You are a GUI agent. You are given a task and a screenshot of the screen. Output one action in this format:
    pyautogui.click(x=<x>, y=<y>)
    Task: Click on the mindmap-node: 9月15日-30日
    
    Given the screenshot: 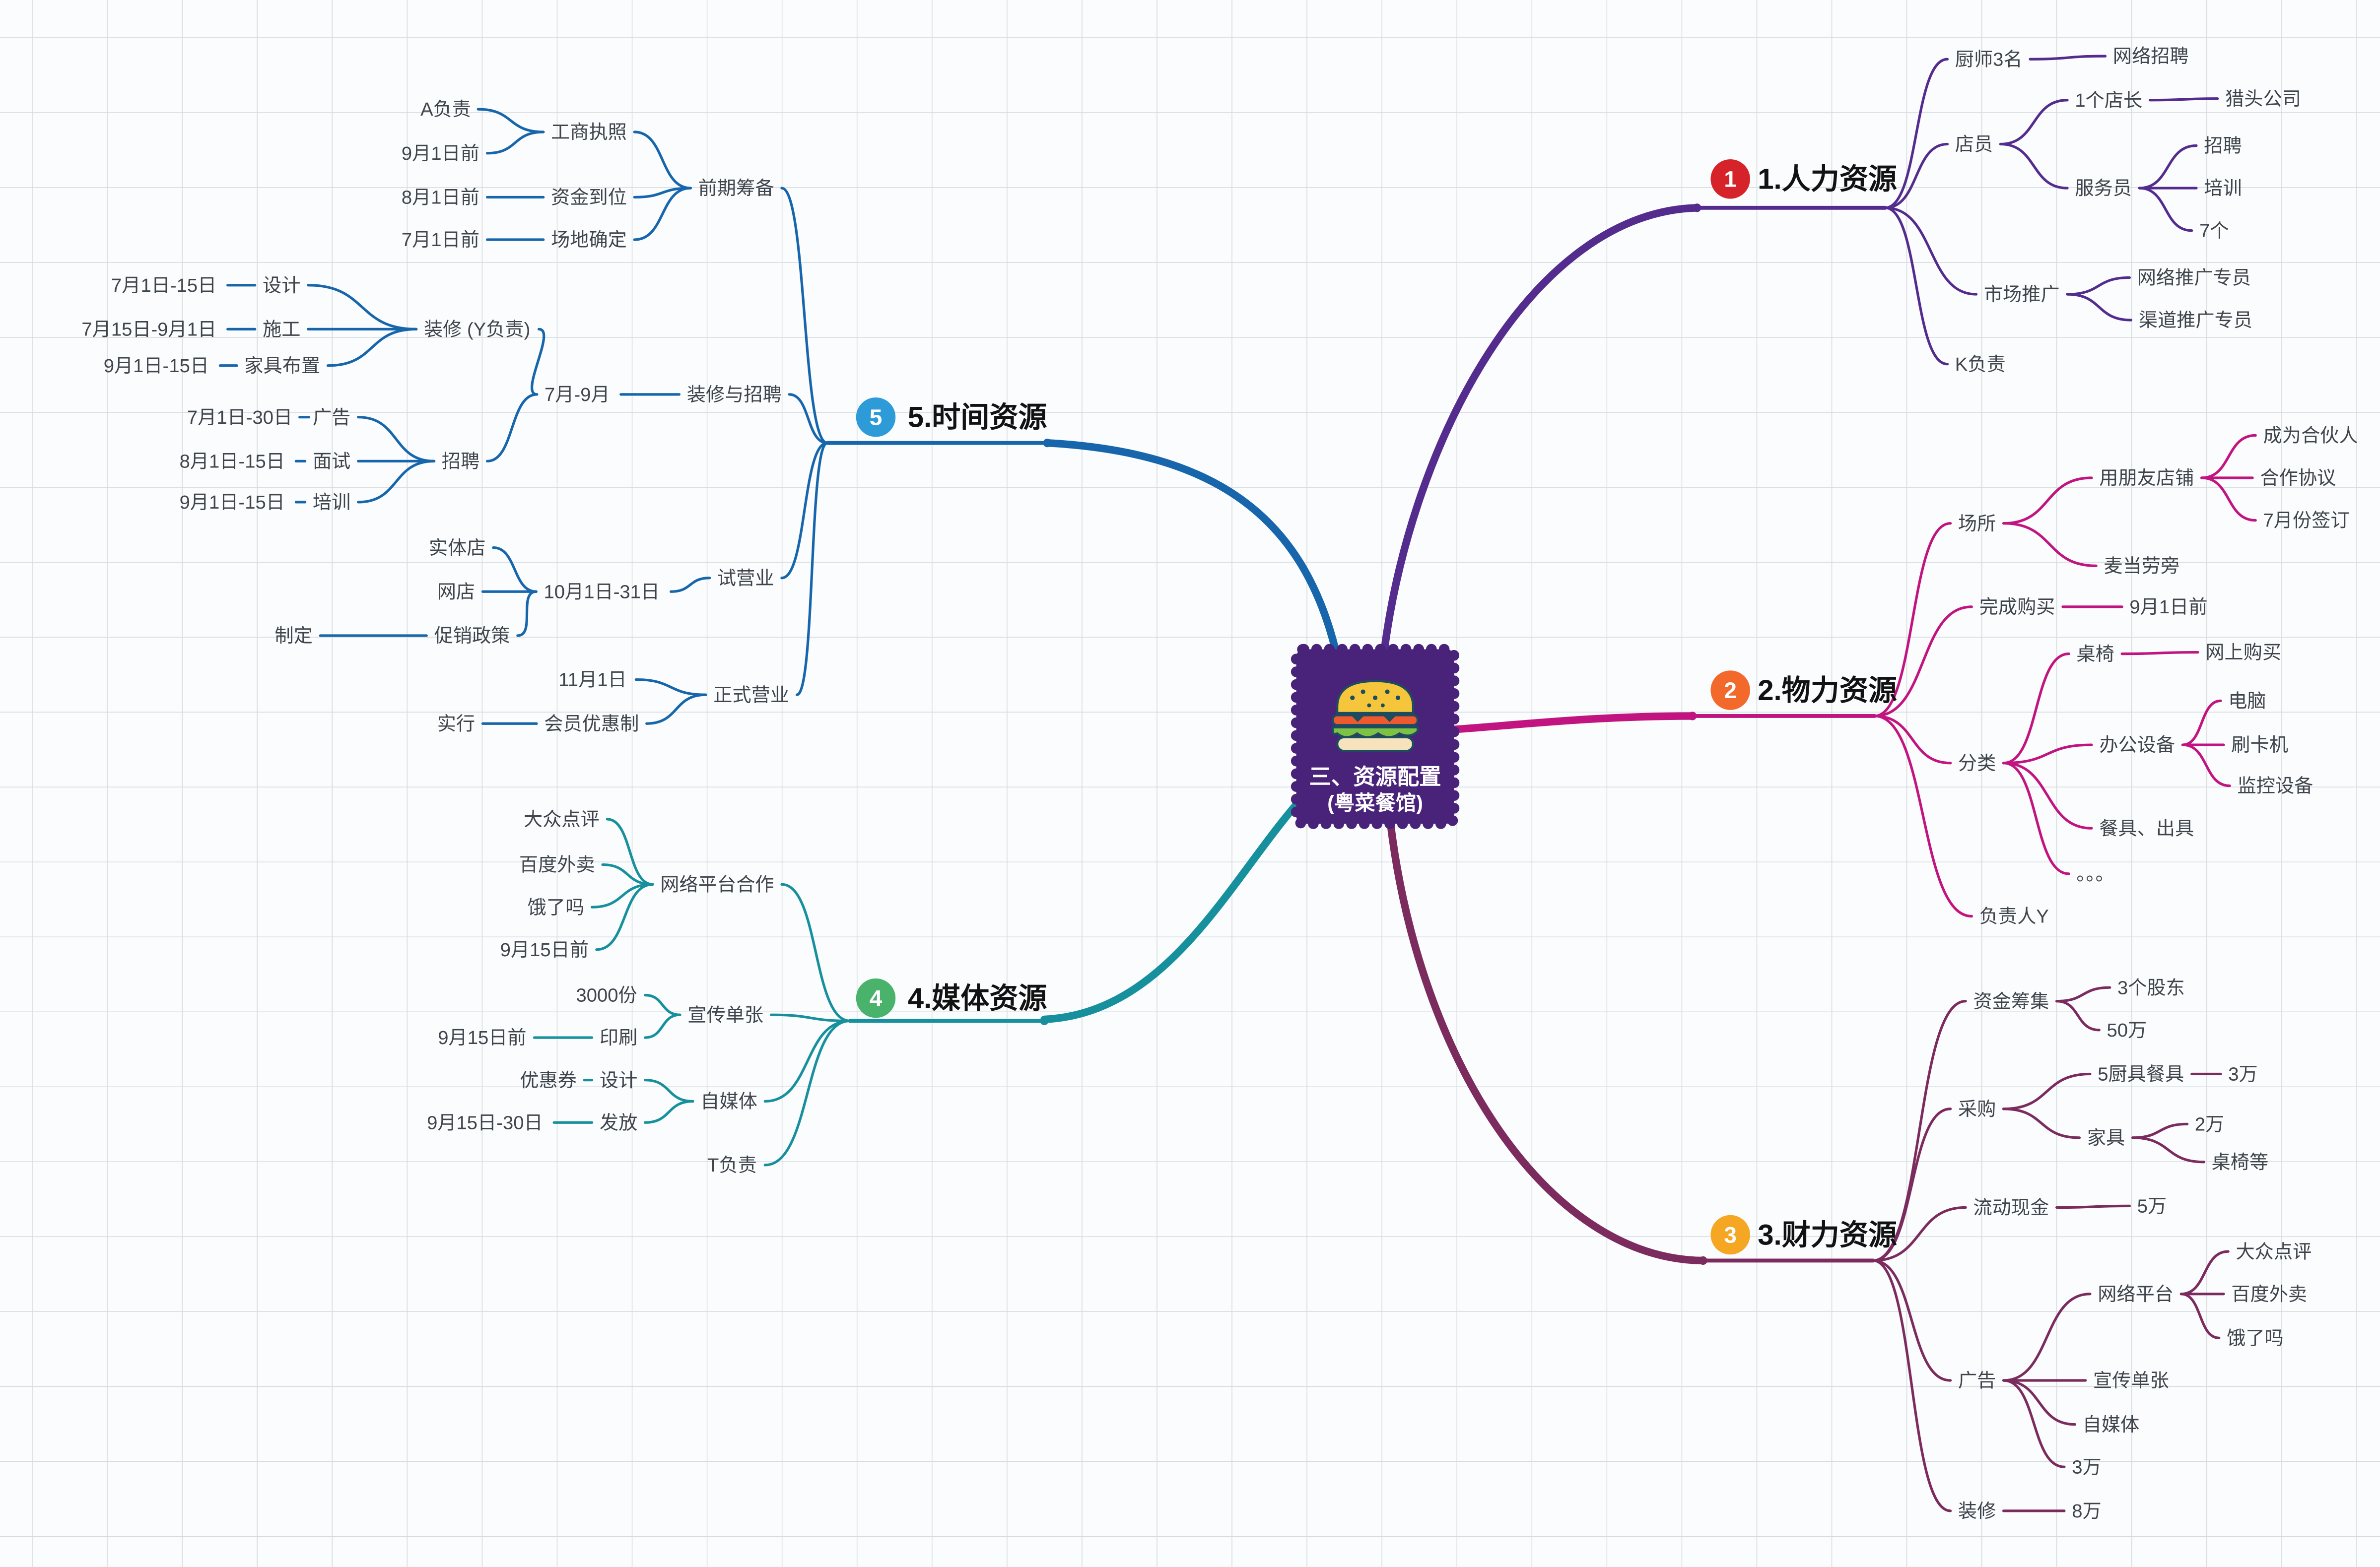 What is the action you would take?
    pyautogui.click(x=485, y=1122)
    